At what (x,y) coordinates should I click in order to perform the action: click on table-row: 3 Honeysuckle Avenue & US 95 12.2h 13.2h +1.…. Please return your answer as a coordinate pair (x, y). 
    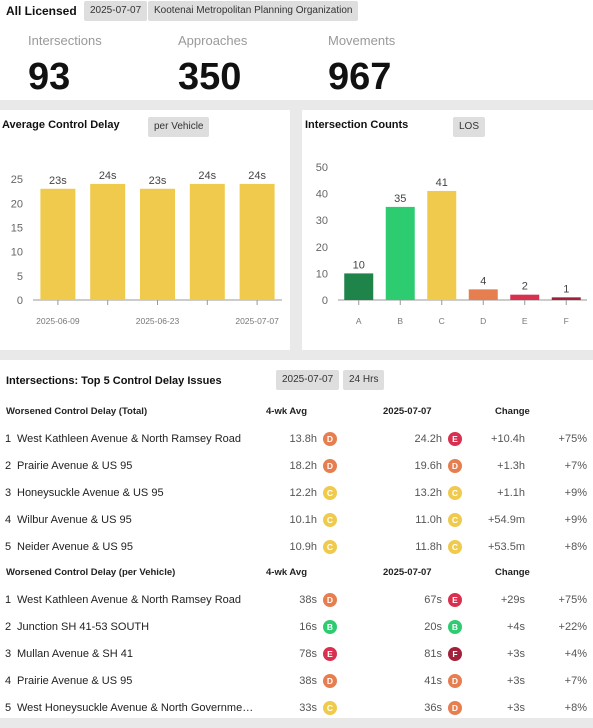
    Looking at the image, I should click on (296, 499).